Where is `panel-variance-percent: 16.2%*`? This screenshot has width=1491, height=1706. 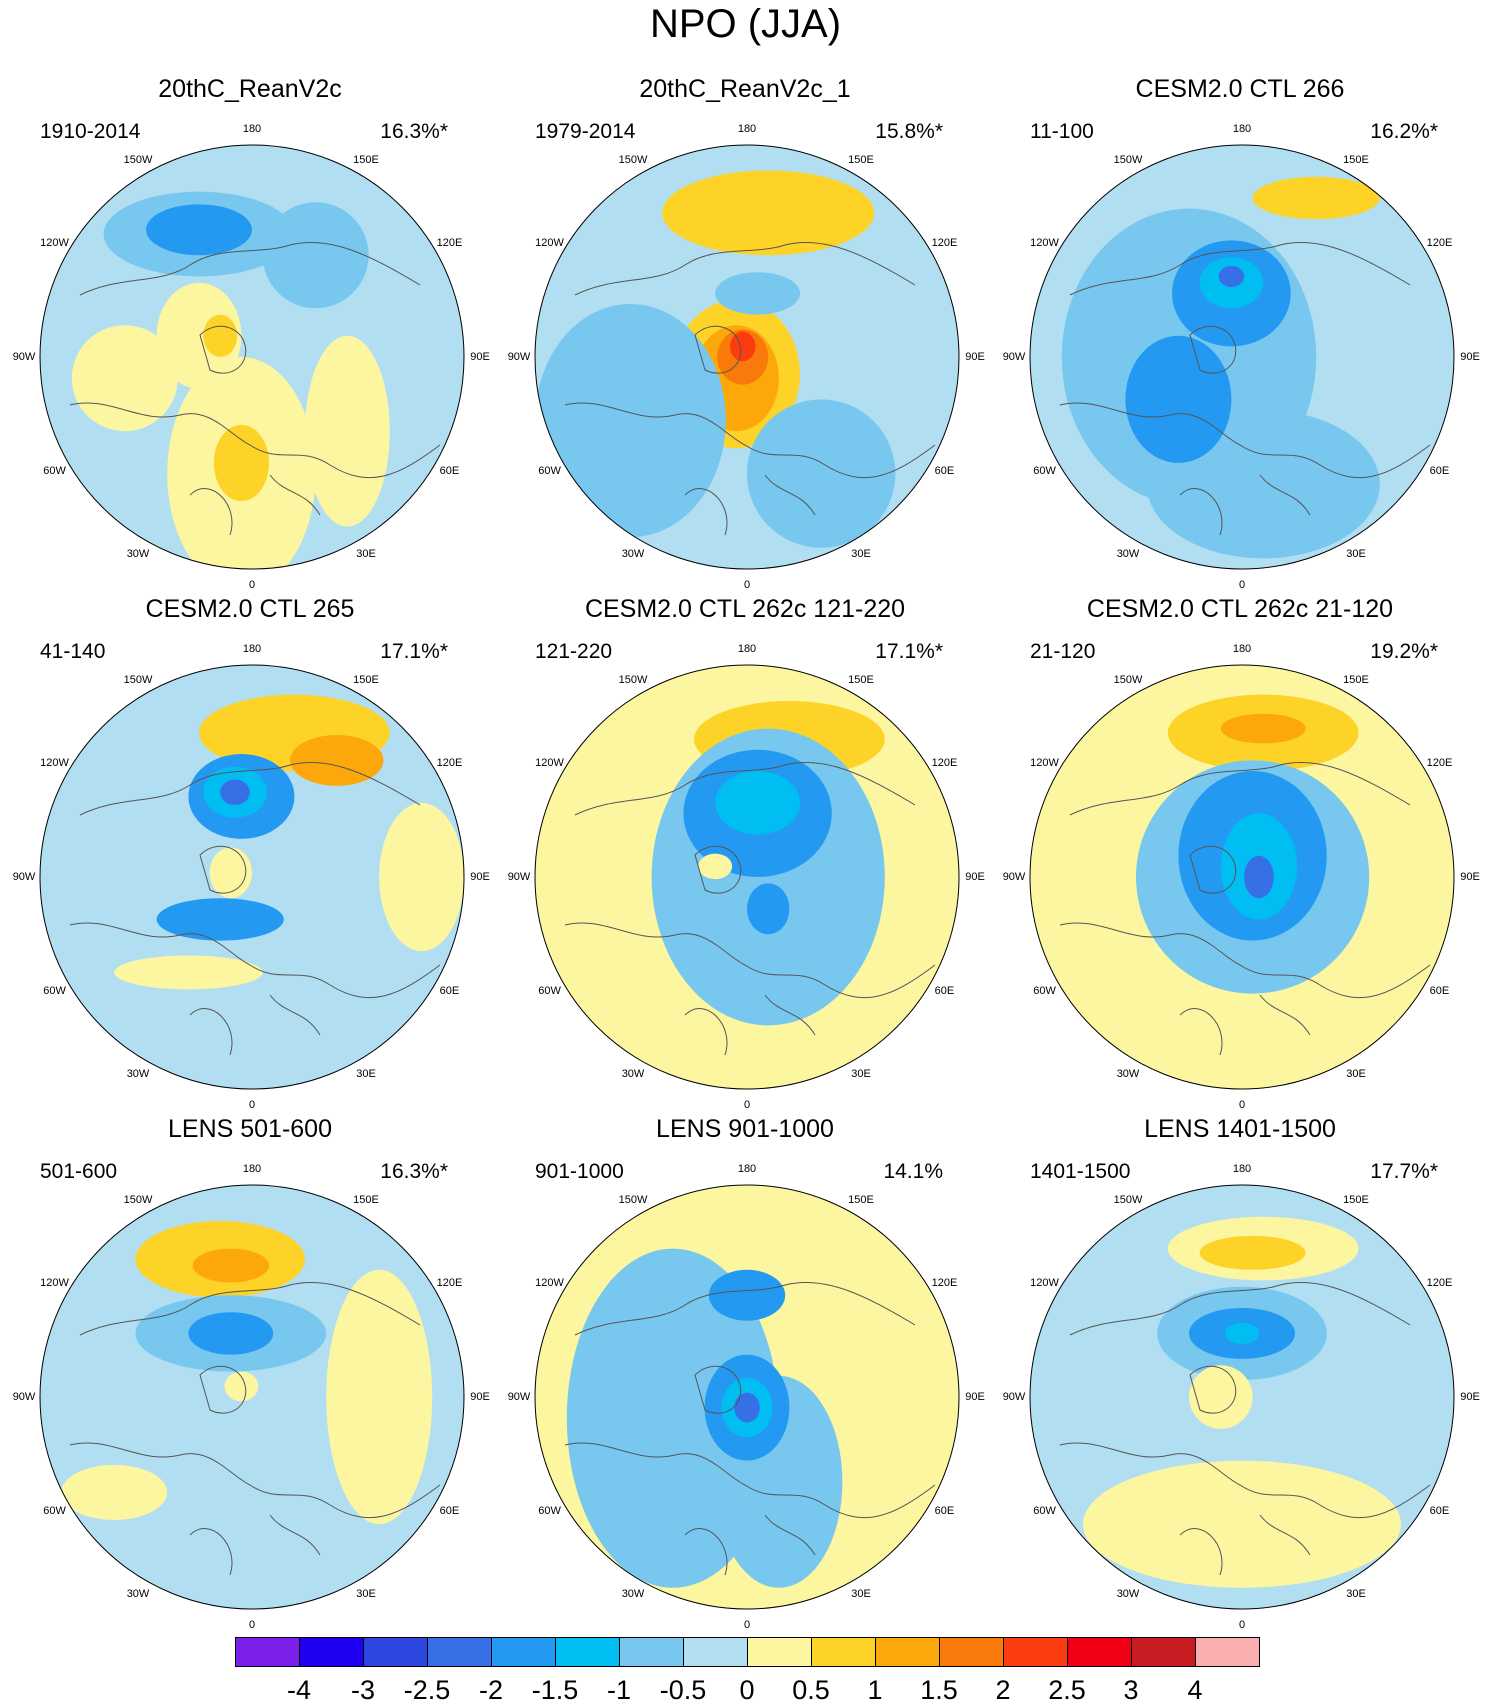 panel-variance-percent: 16.2%* is located at coordinates (1404, 131).